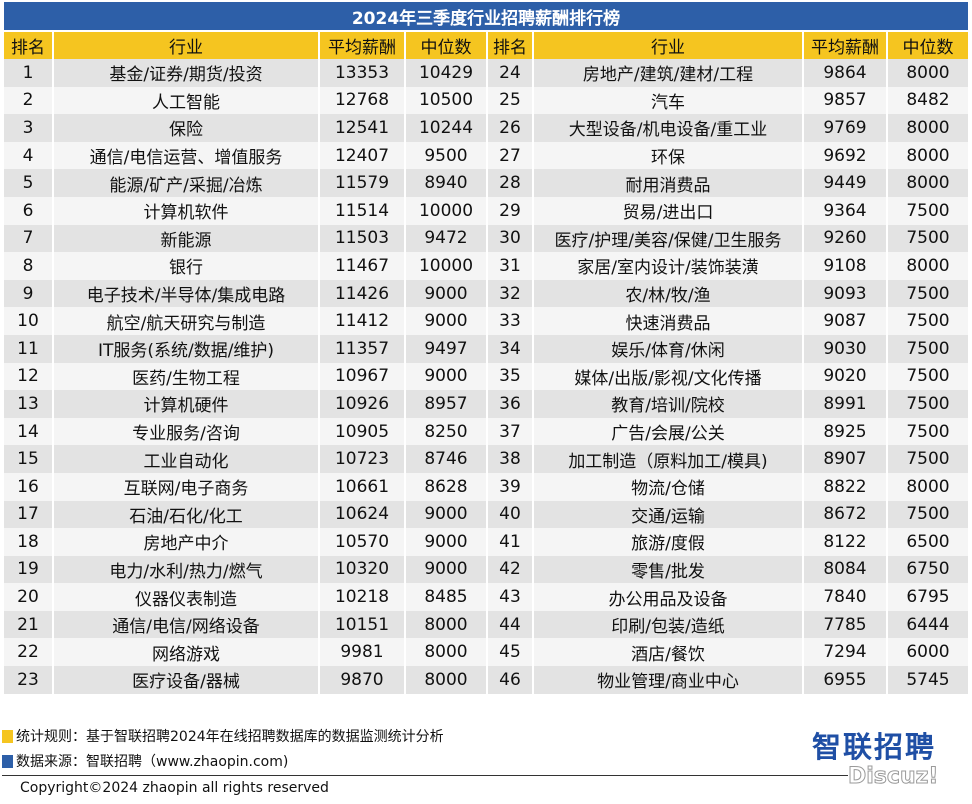 This screenshot has width=972, height=804. I want to click on industry-cell-right: 印刷/包装/造纸, so click(669, 624).